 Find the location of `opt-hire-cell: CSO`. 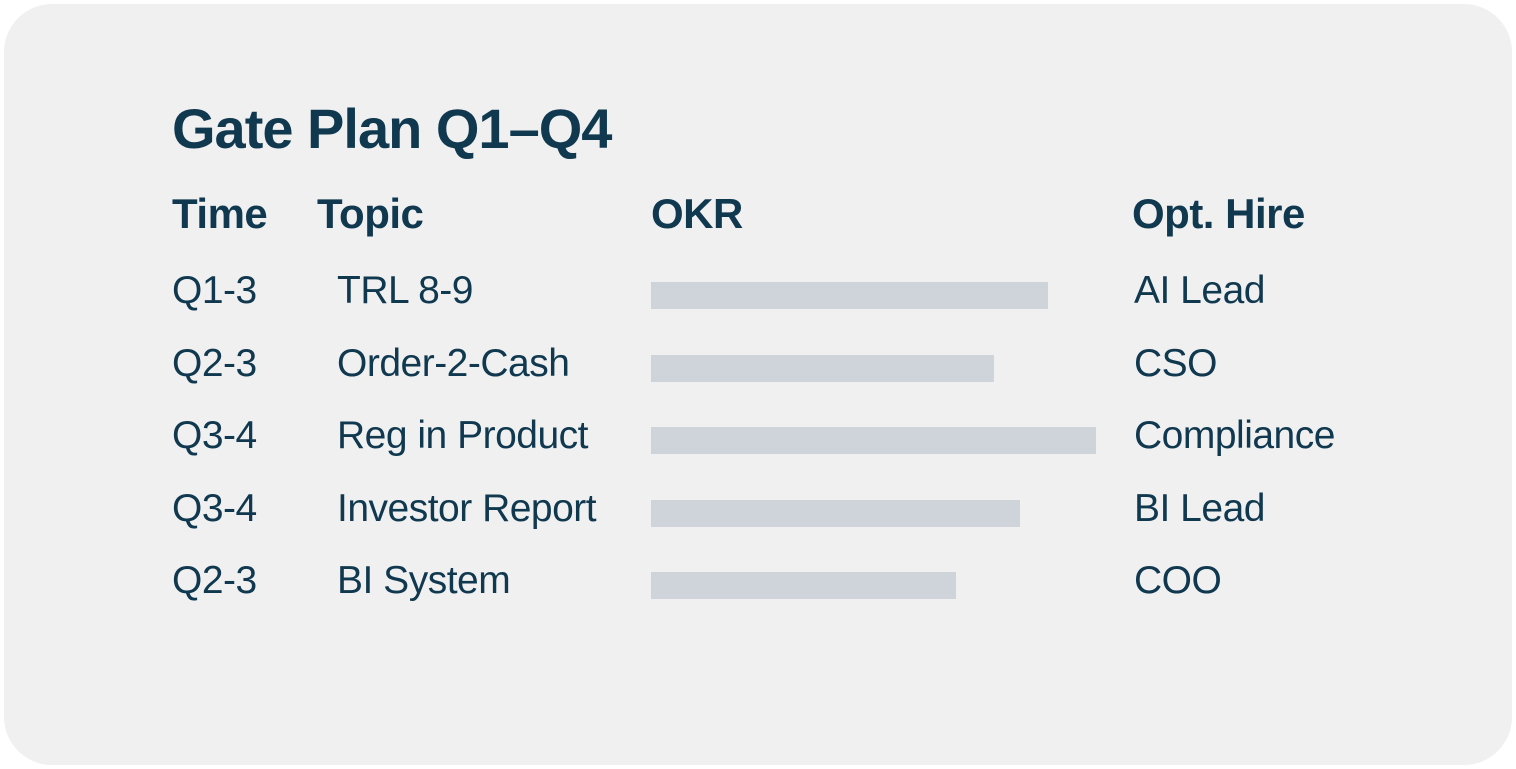

opt-hire-cell: CSO is located at coordinates (1176, 363).